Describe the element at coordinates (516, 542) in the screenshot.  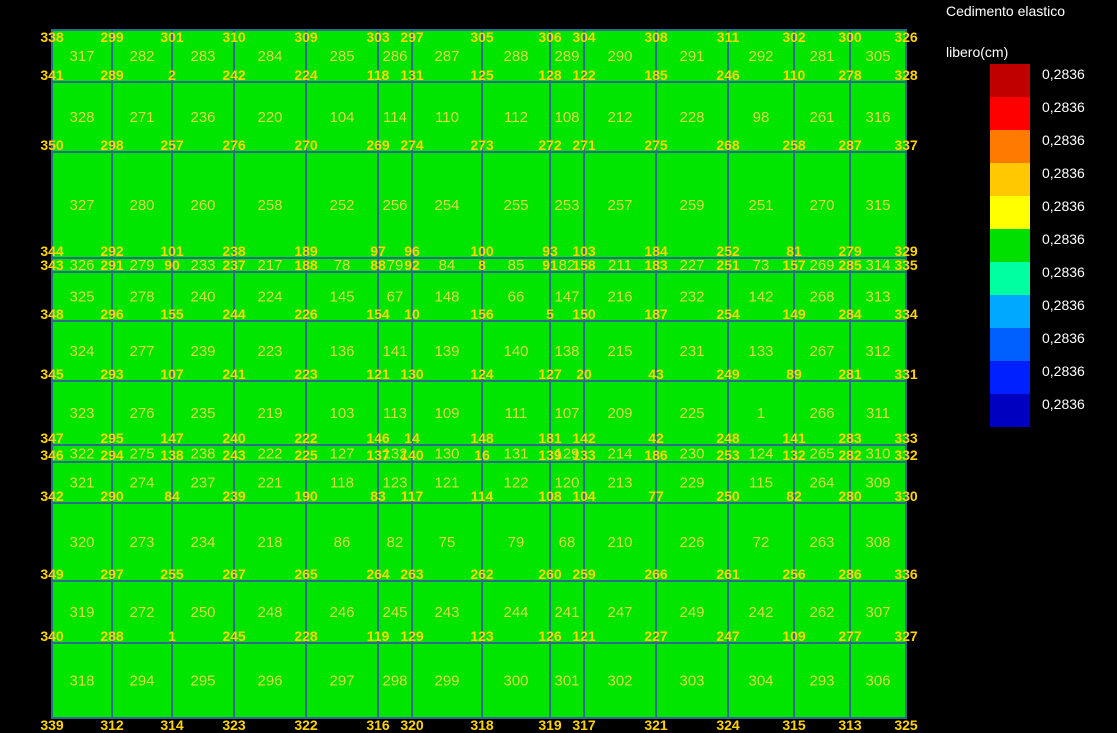
I see `cell-label: 79` at that location.